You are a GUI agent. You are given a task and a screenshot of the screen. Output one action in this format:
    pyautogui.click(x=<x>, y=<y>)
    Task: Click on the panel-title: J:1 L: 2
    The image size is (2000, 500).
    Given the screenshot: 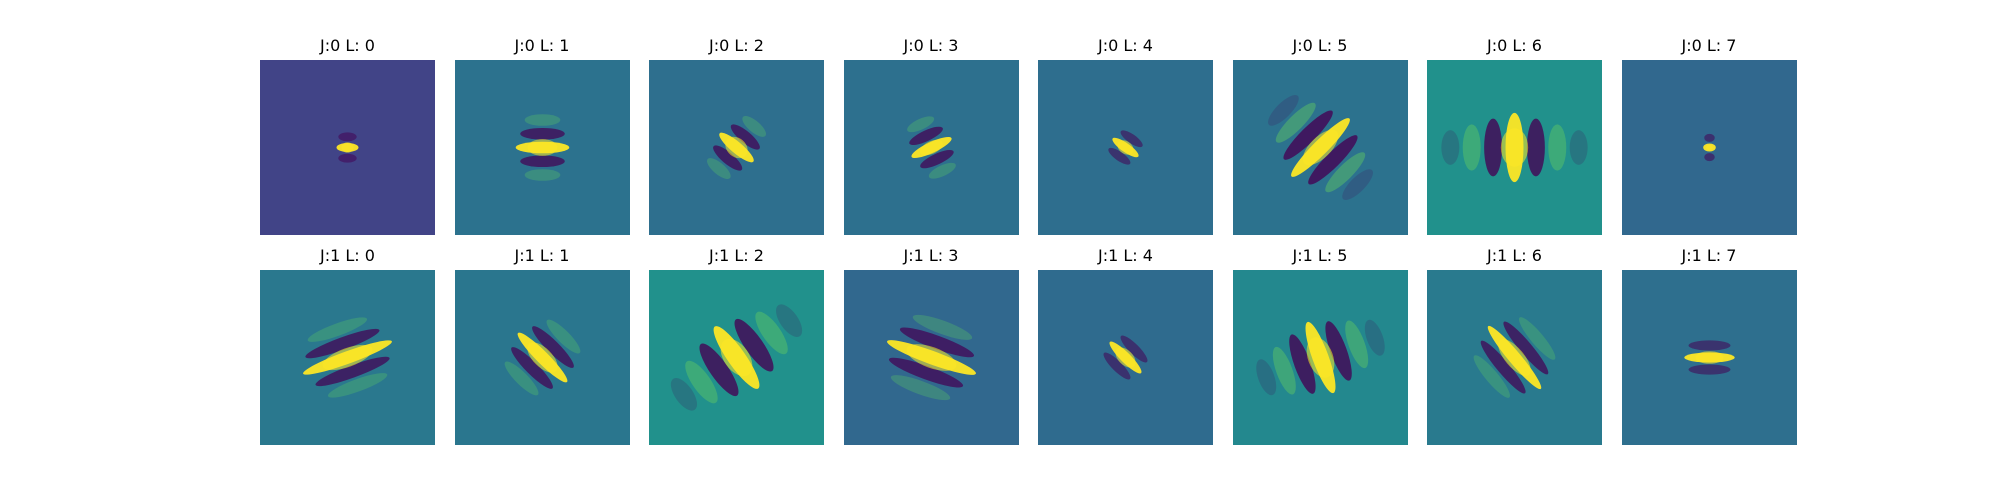 What is the action you would take?
    pyautogui.click(x=736, y=255)
    